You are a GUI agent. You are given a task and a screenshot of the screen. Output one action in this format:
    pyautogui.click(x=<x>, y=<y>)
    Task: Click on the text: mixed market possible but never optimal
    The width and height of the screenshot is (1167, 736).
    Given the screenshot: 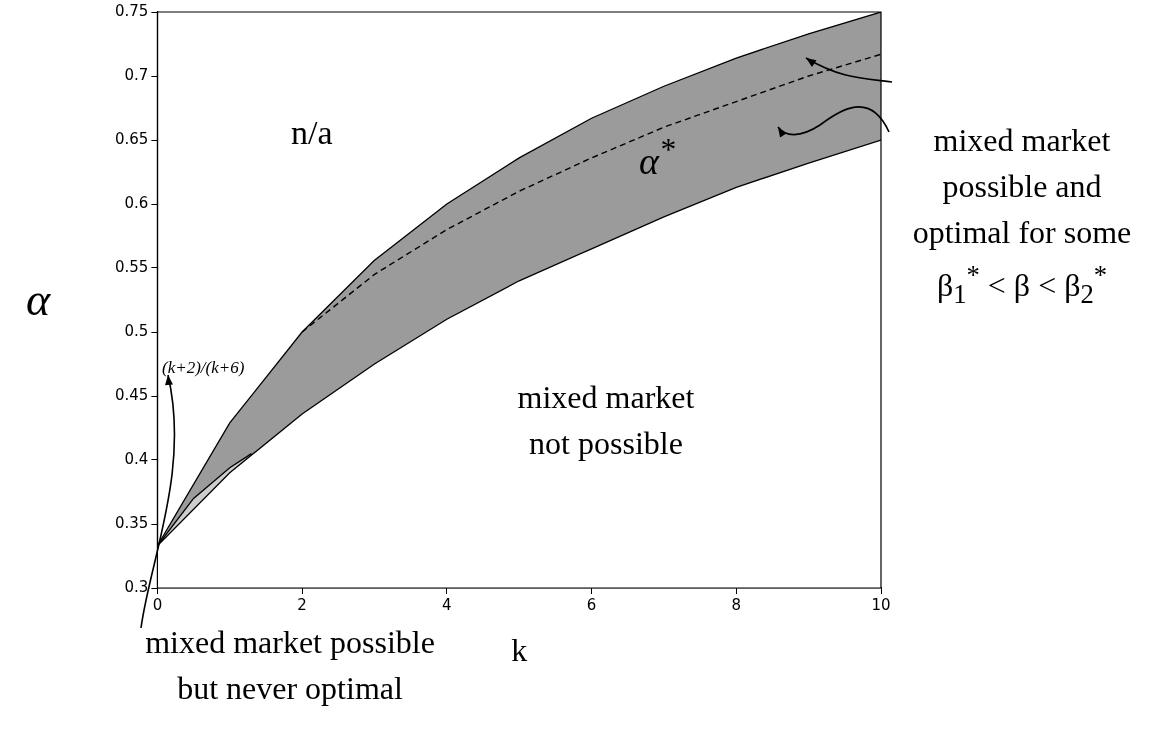 What is the action you would take?
    pyautogui.click(x=290, y=665)
    